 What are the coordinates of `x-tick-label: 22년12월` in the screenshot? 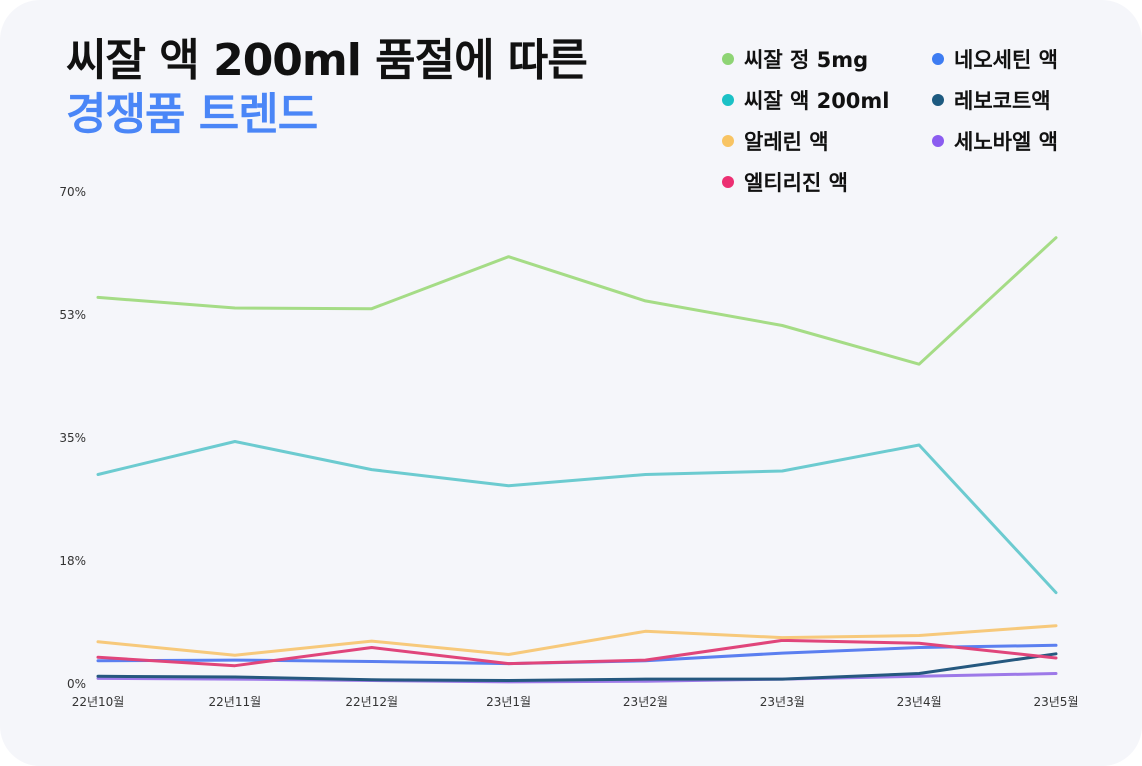 It's located at (371, 702).